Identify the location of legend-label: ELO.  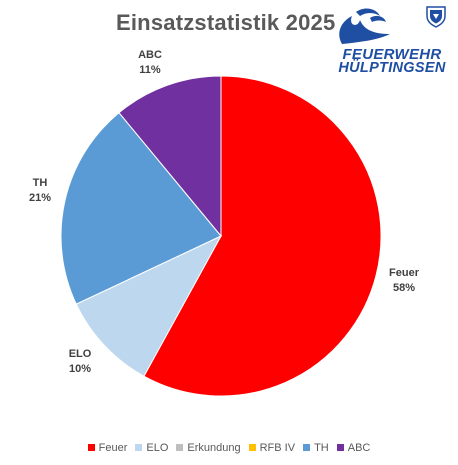
(157, 448).